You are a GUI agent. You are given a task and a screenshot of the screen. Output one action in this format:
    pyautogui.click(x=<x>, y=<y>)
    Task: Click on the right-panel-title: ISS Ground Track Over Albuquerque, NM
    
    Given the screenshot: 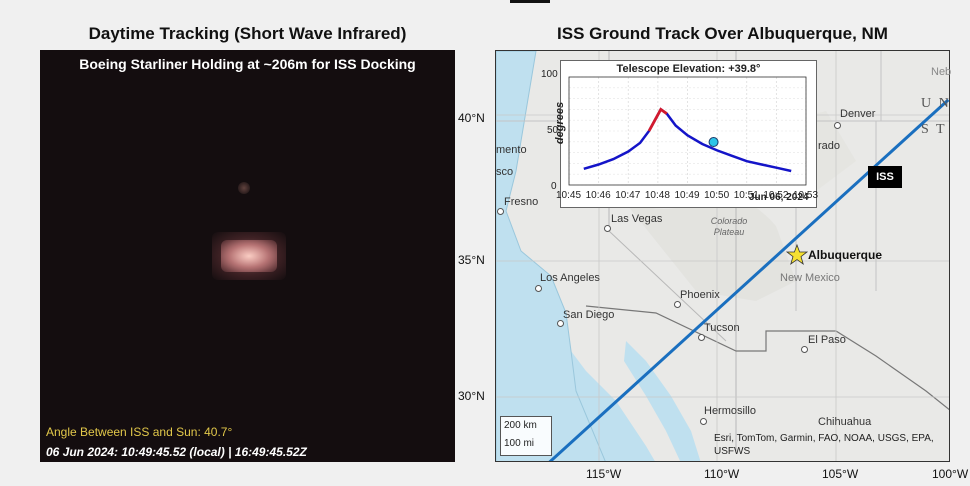 What is the action you would take?
    pyautogui.click(x=722, y=33)
    